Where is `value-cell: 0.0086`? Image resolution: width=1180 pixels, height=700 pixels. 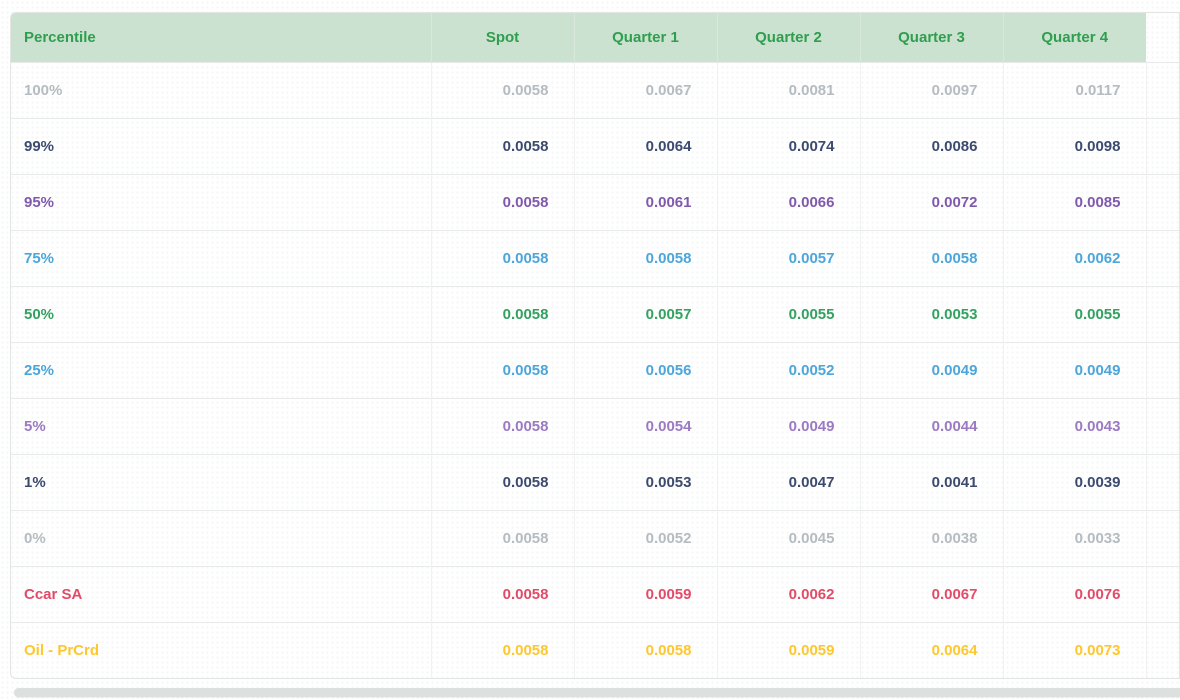
value-cell: 0.0086 is located at coordinates (931, 146).